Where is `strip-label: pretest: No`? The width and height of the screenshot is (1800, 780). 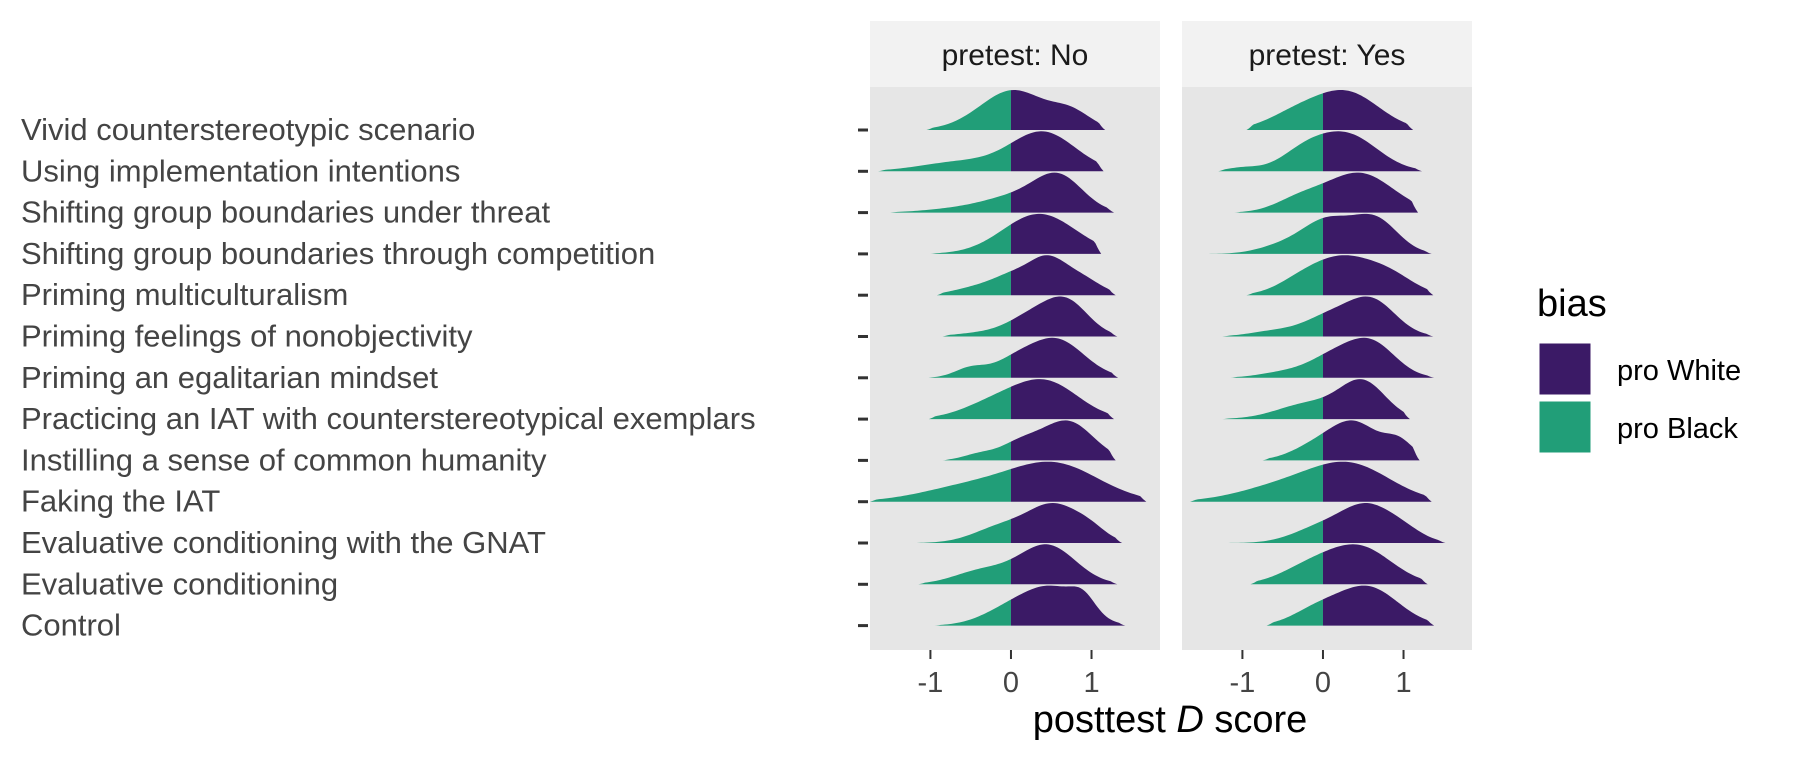 strip-label: pretest: No is located at coordinates (1015, 55).